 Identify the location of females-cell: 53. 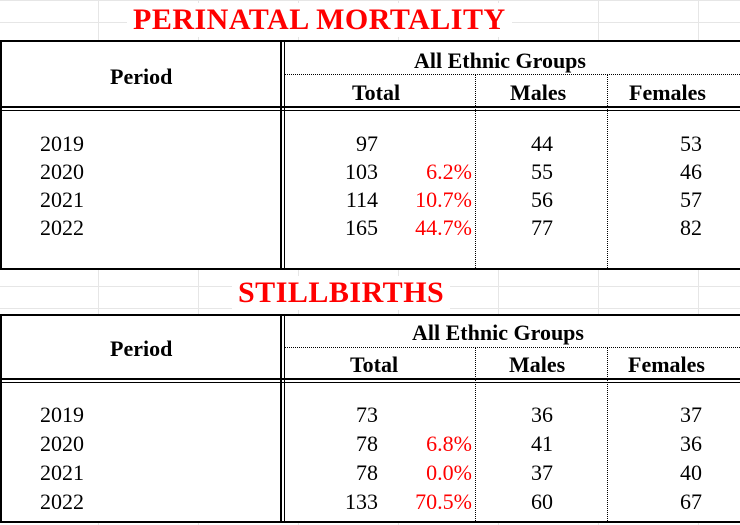
(691, 143).